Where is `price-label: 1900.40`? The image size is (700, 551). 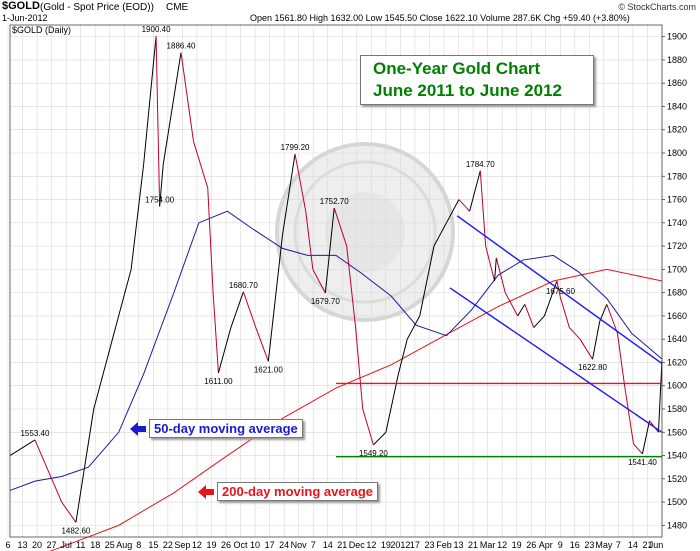 price-label: 1900.40 is located at coordinates (156, 29).